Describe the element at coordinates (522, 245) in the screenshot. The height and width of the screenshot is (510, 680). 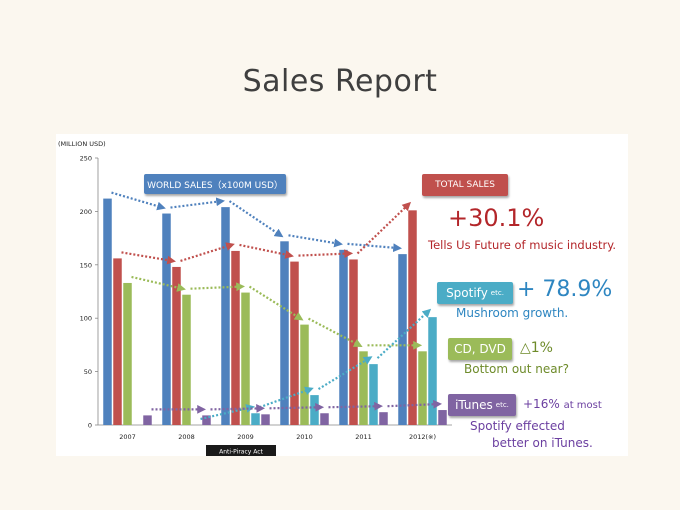
I see `total-sales-note: Tells Us Future of music industry.` at that location.